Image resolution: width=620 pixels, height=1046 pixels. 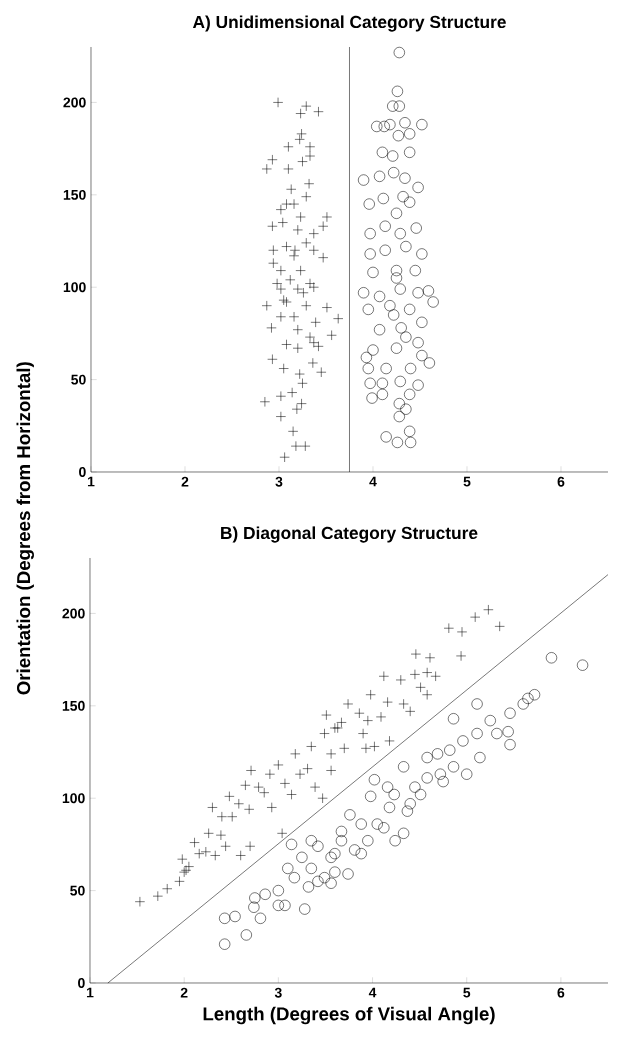 I want to click on chart-title: A) Unidimensional Category Structure, so click(x=349, y=23).